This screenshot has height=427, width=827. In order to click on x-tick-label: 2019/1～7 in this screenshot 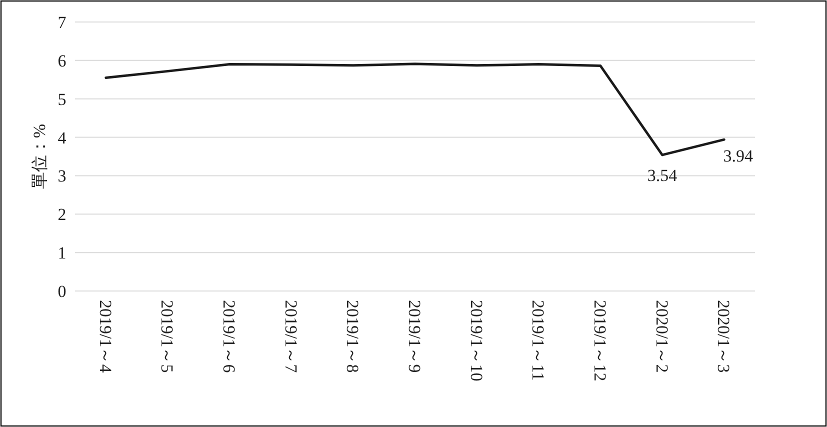, I will do `click(290, 337)`.